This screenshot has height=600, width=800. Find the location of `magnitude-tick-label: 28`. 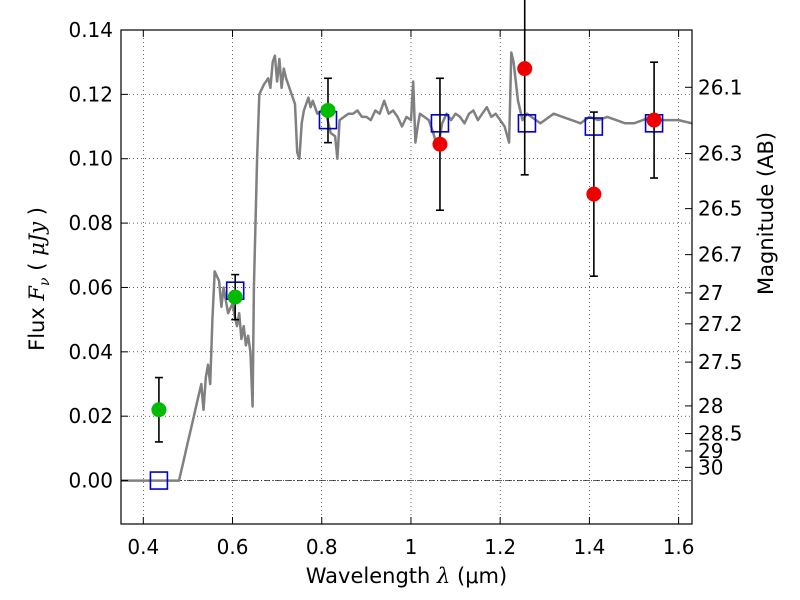

magnitude-tick-label: 28 is located at coordinates (710, 406).